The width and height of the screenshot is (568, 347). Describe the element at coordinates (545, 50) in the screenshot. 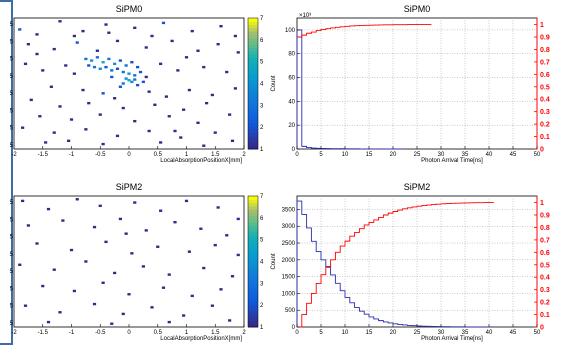

I see `right-tick-label: 0.8` at that location.